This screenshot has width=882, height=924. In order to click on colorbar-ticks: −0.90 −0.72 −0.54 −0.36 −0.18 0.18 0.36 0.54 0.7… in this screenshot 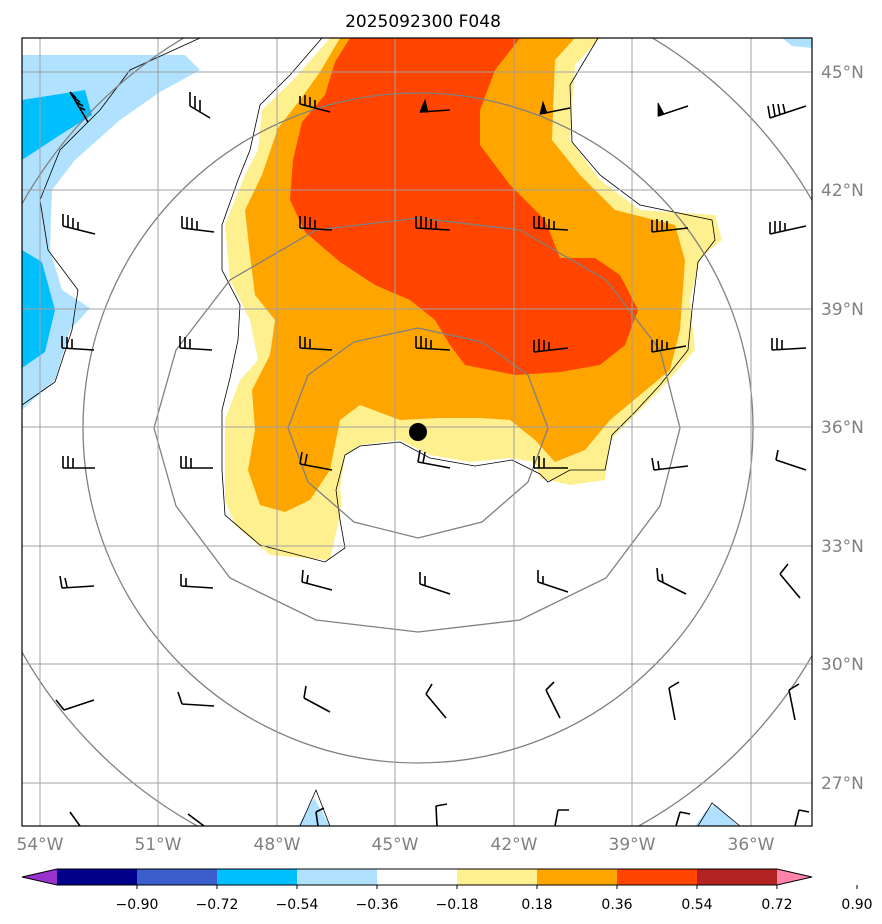, I will do `click(494, 899)`.